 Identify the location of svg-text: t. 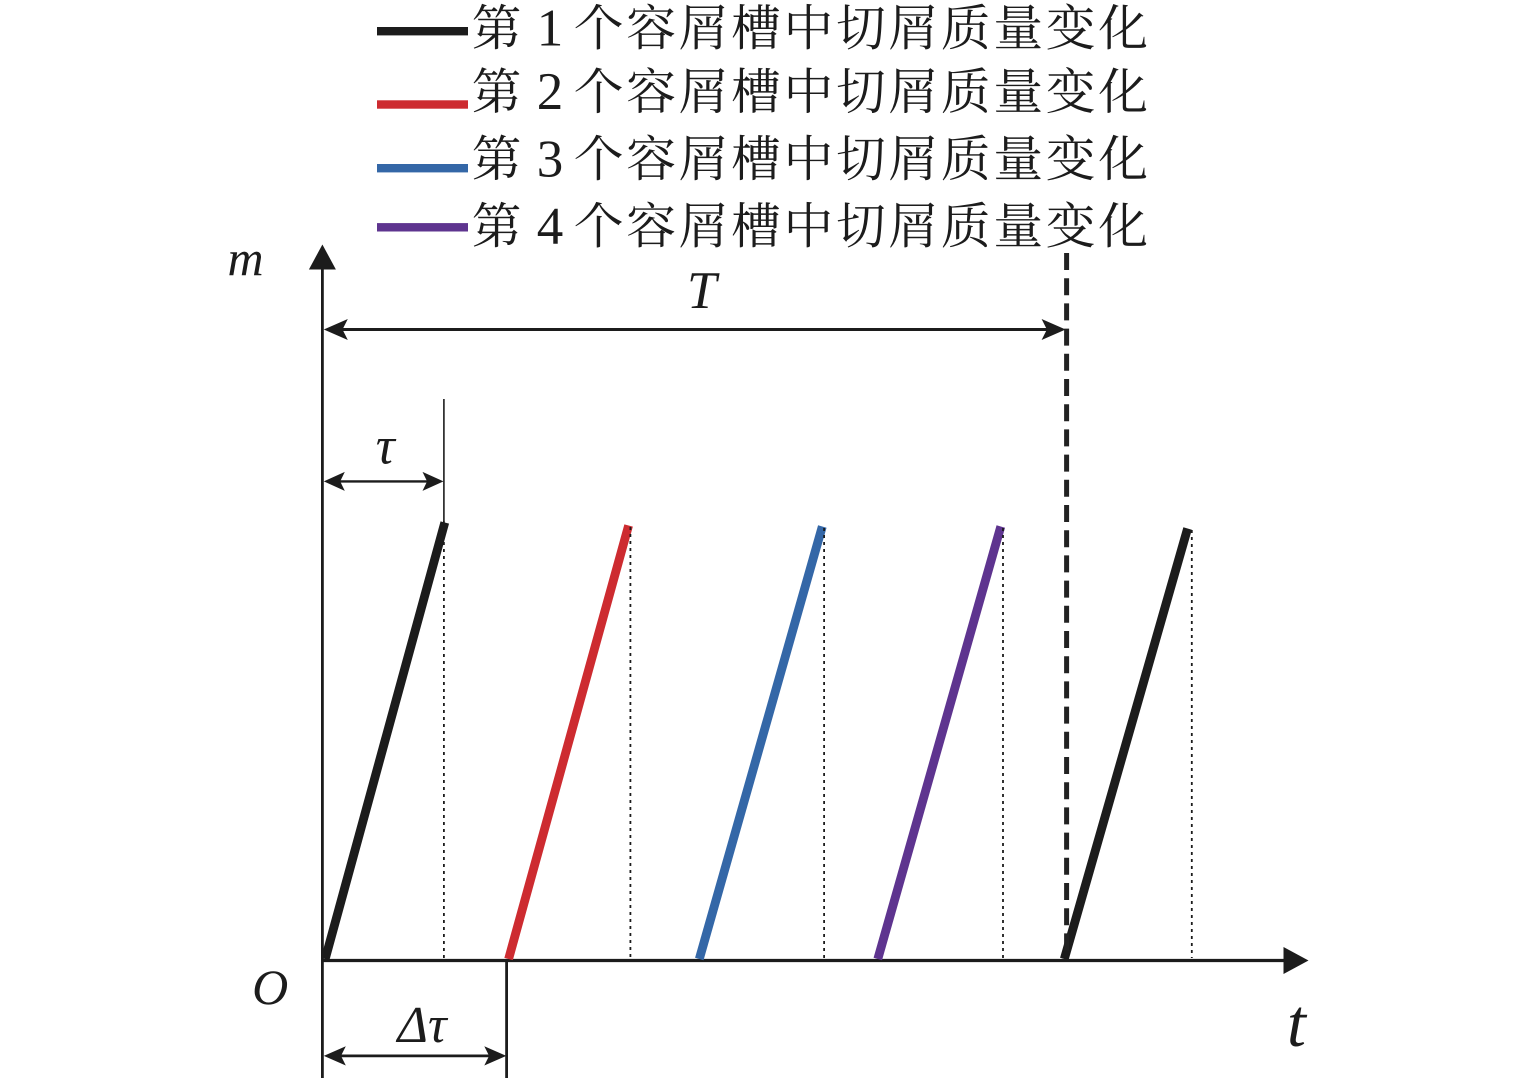
(1297, 1023).